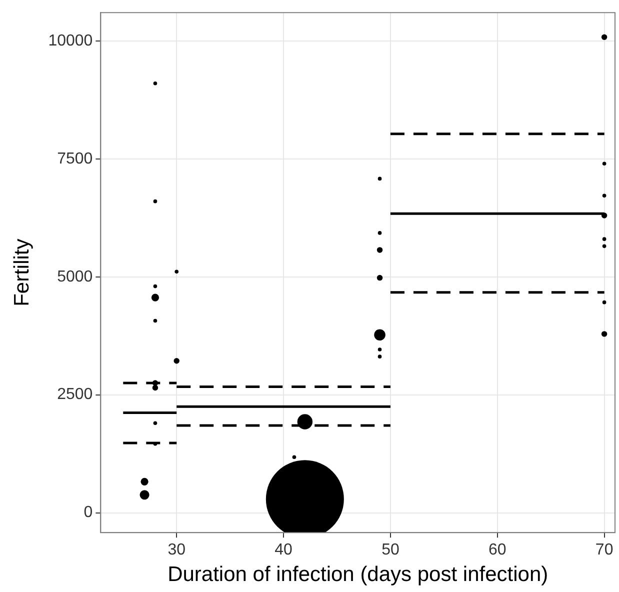 The height and width of the screenshot is (592, 619). I want to click on y-tick-label: 7500, so click(75, 159).